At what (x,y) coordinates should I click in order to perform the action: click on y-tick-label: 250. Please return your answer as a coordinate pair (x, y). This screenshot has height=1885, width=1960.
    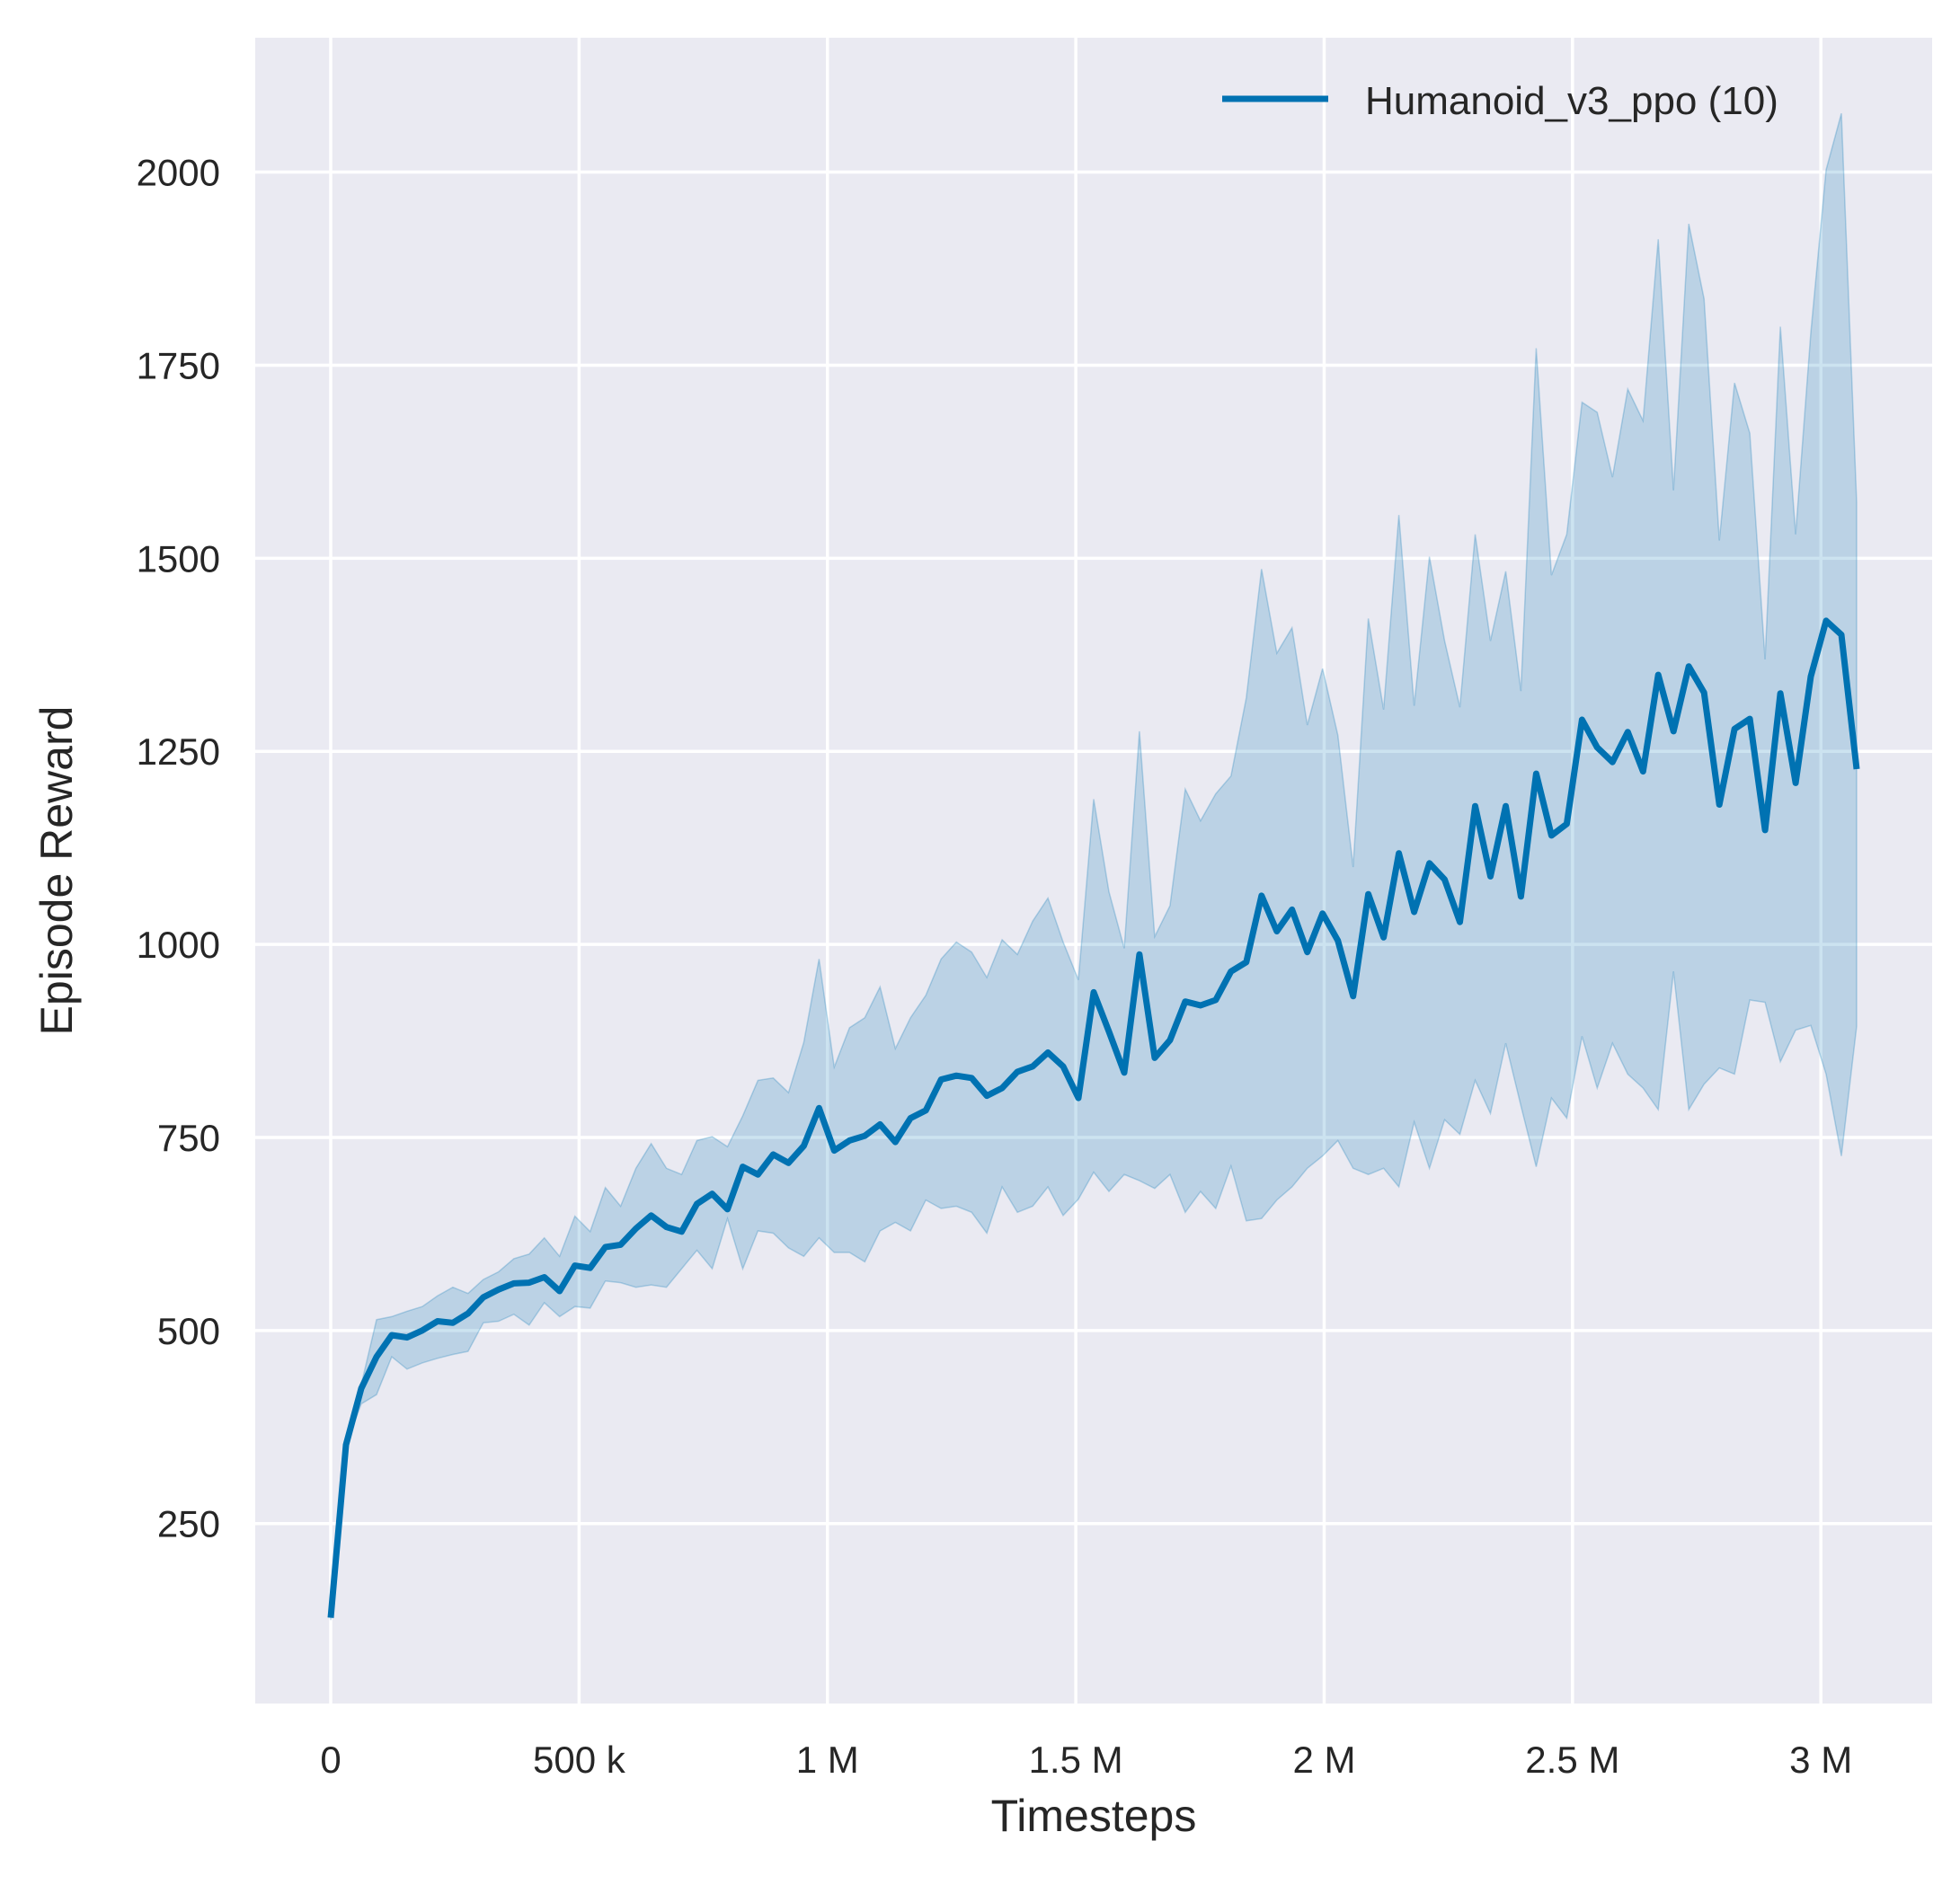
    Looking at the image, I should click on (188, 1524).